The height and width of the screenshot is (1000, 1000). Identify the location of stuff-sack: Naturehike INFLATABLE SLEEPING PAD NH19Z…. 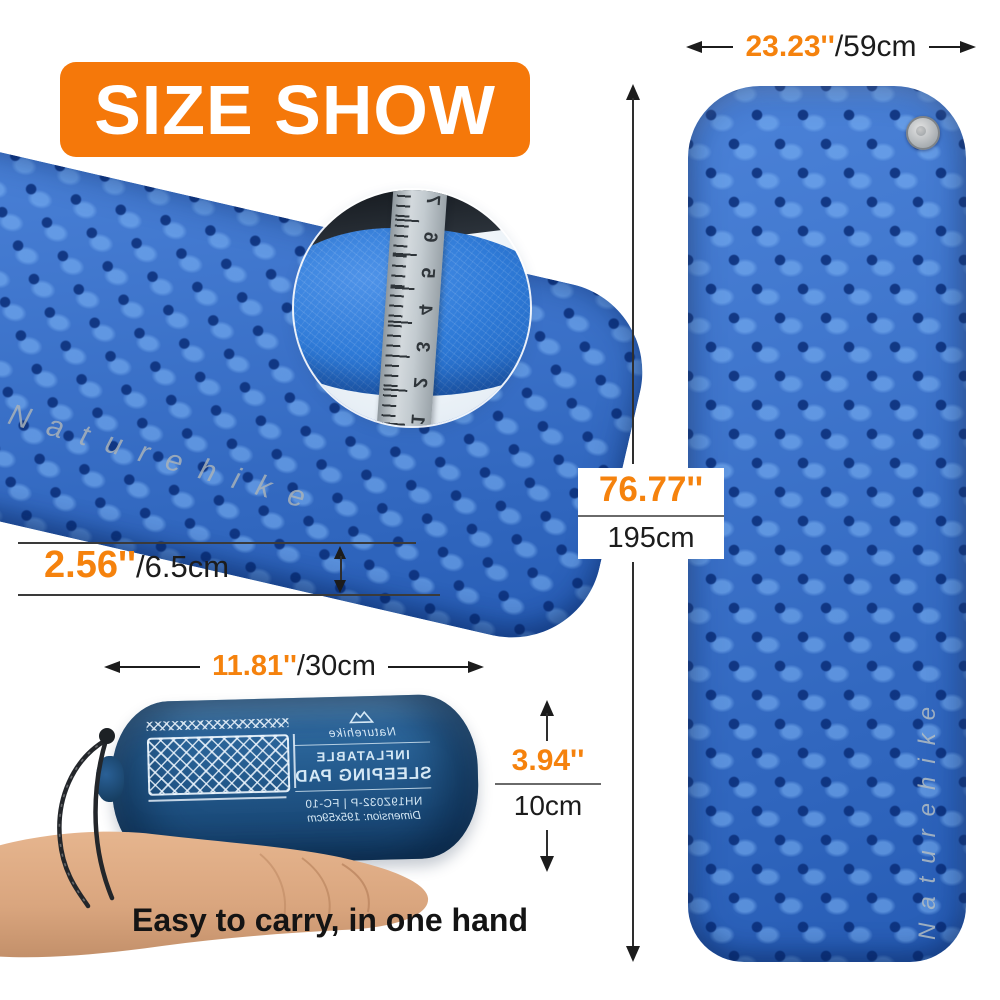
(295, 780).